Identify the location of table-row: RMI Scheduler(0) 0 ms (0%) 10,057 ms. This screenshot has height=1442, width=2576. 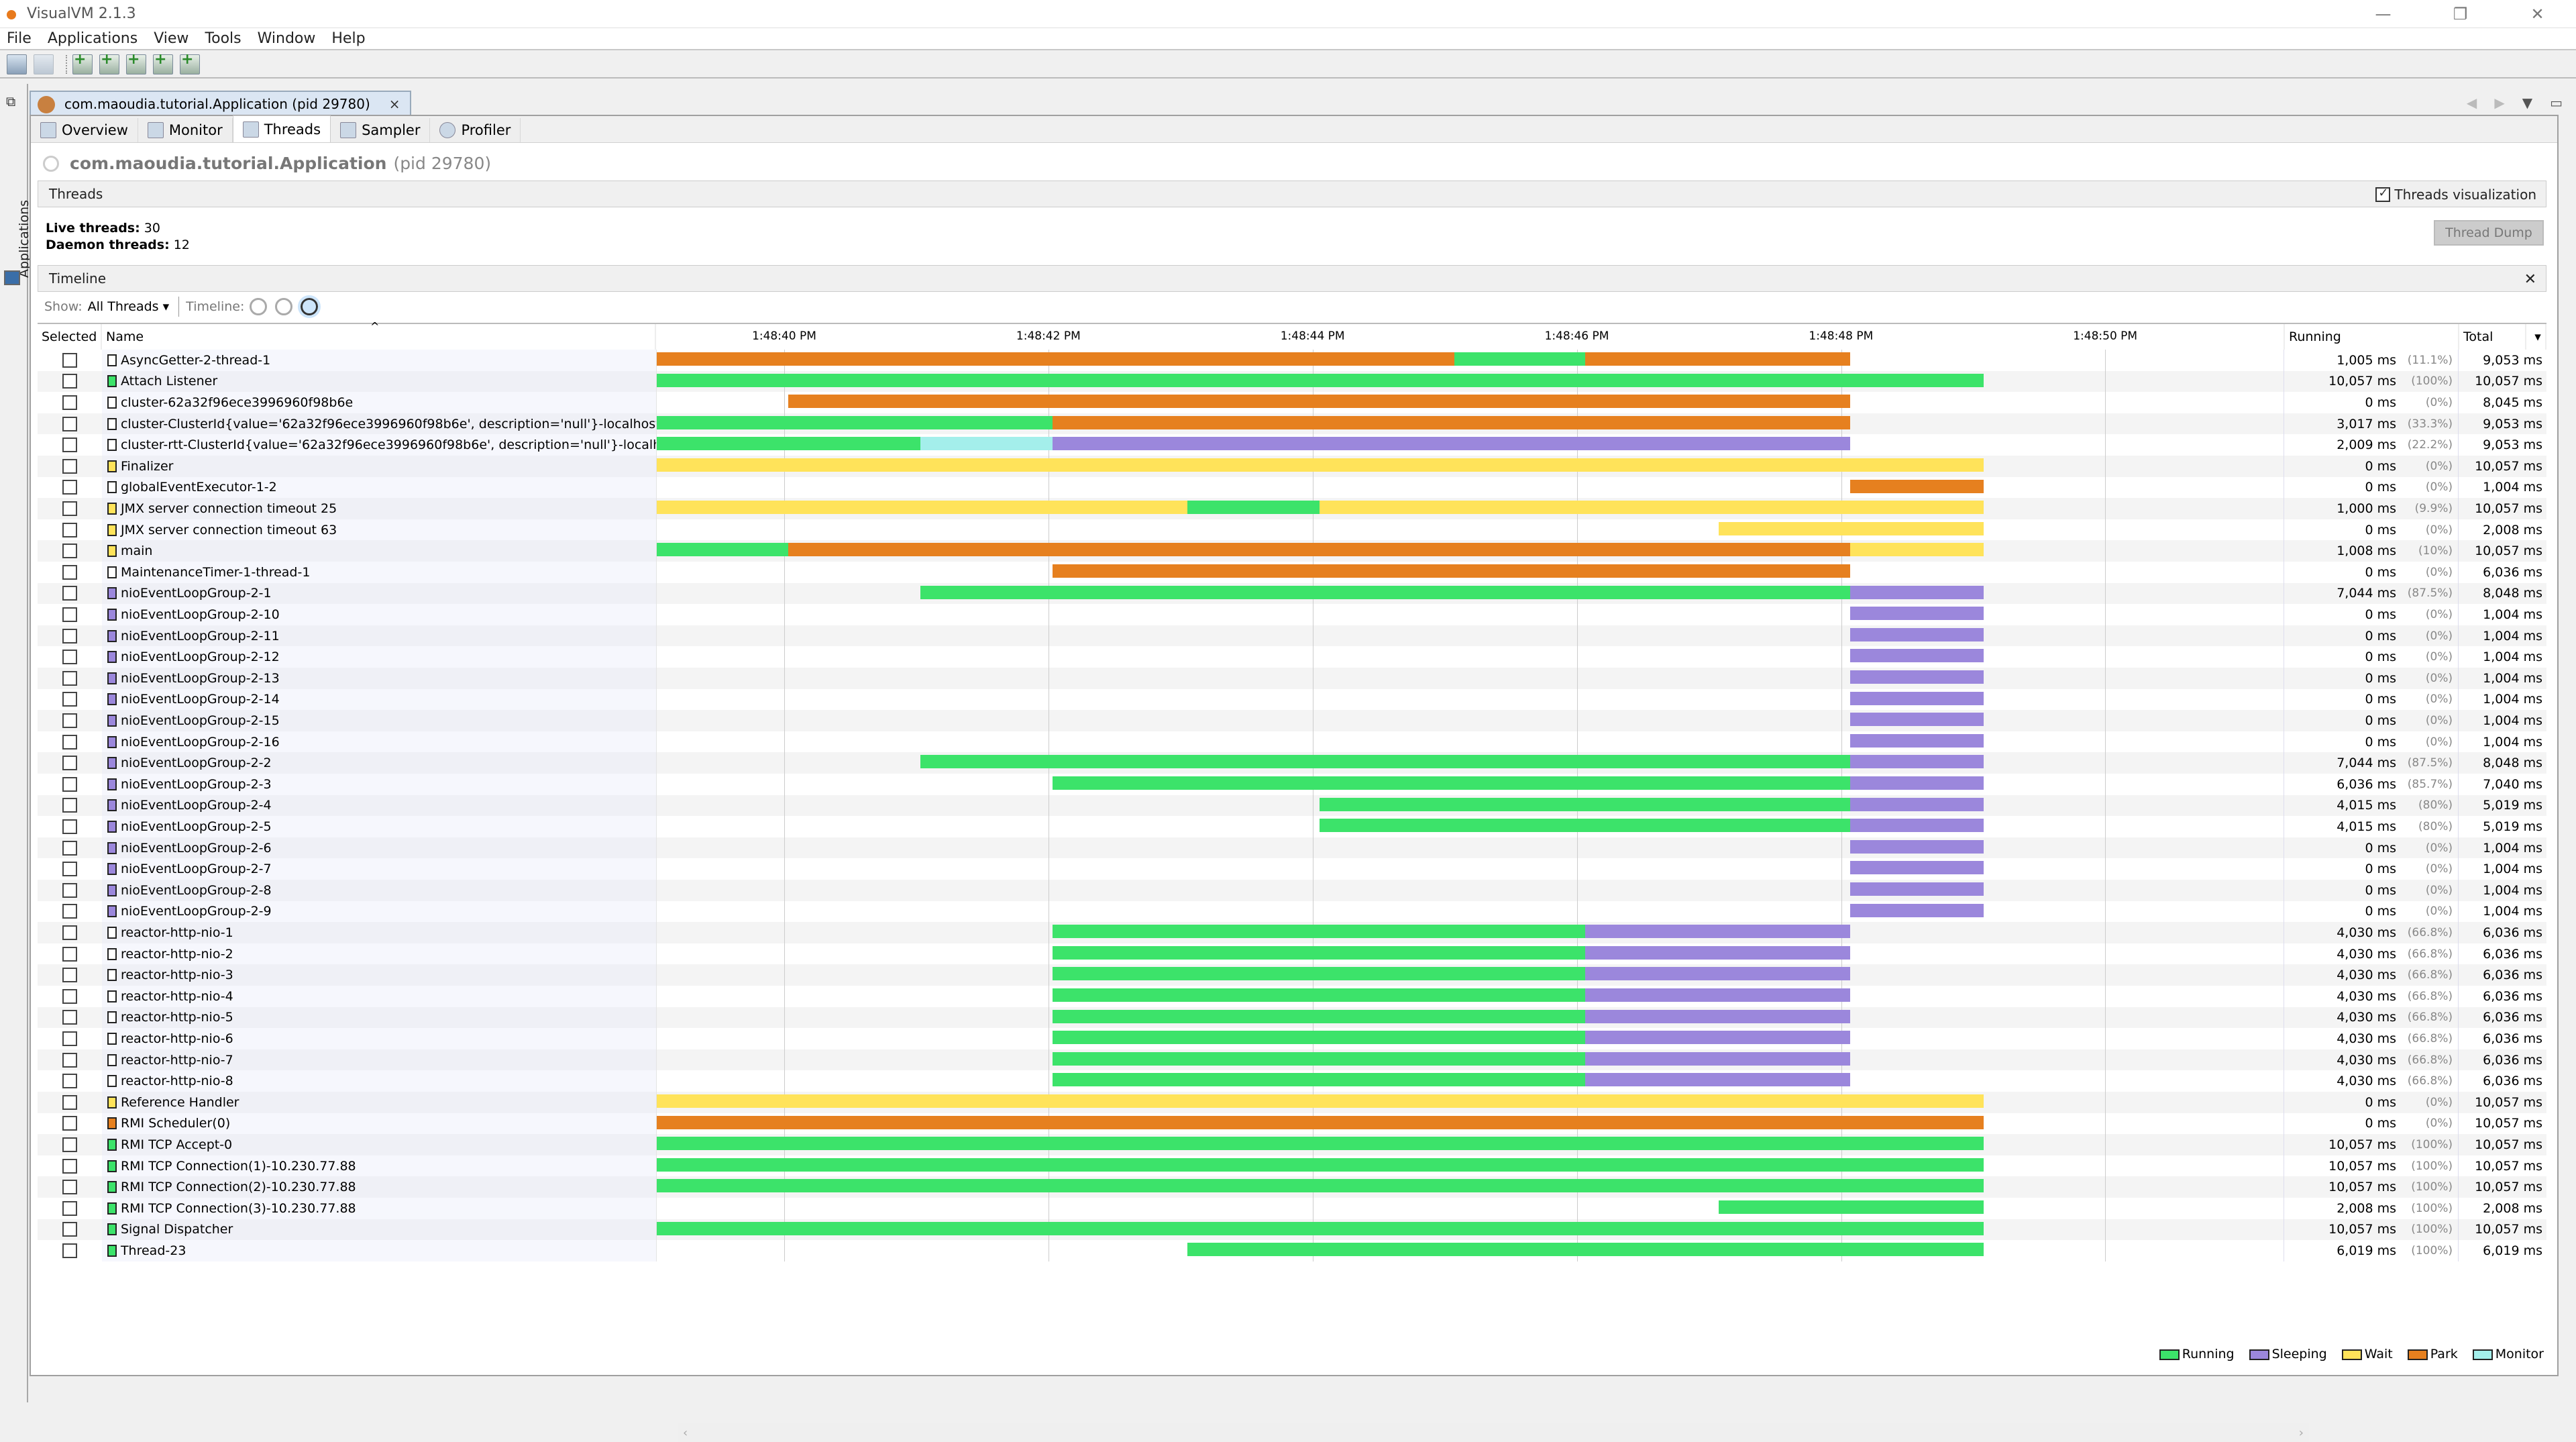
(1292, 1124).